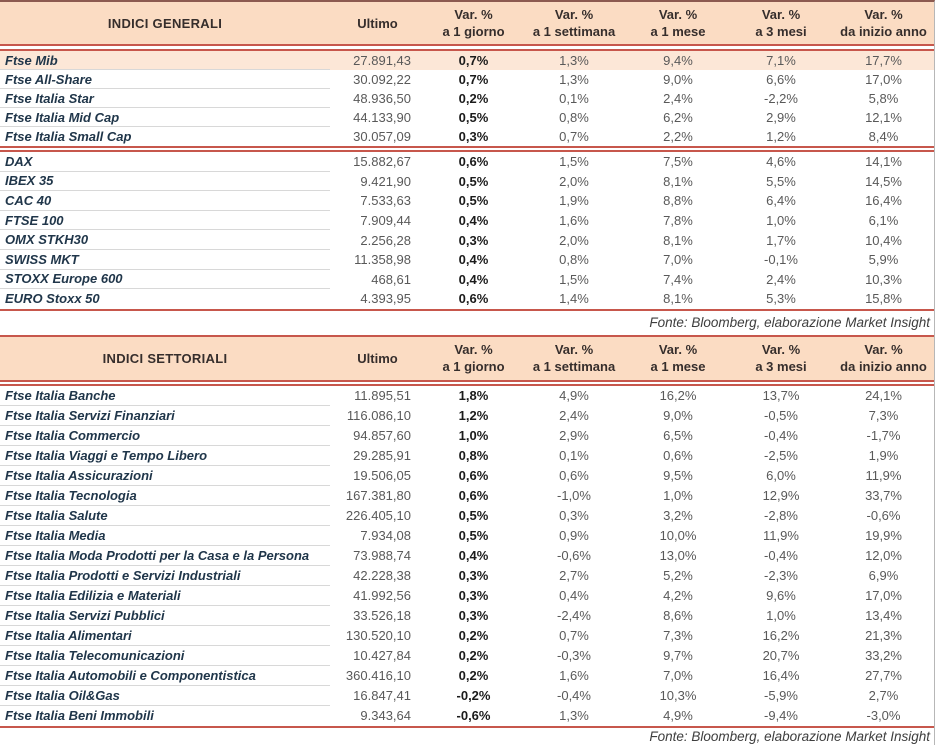 This screenshot has height=745, width=935. What do you see at coordinates (473, 367) in the screenshot?
I see `period-label: a 1 giorno` at bounding box center [473, 367].